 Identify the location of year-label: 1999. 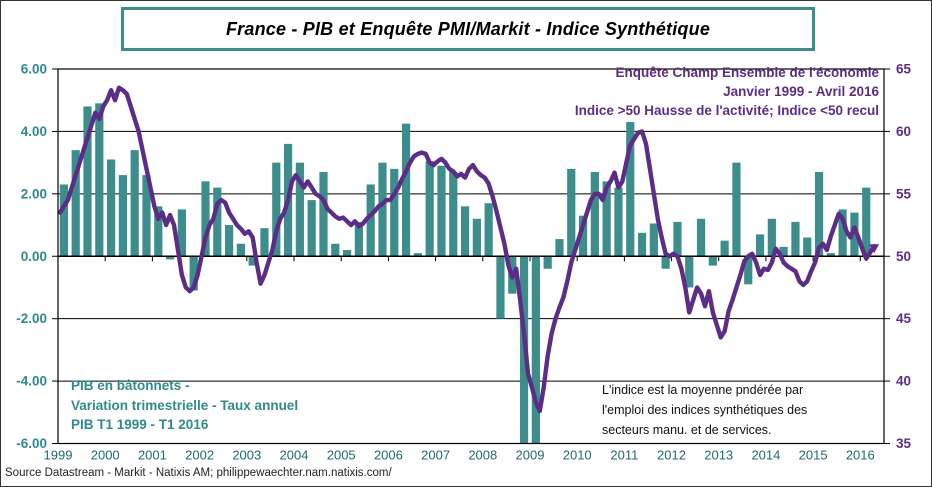
(58, 455).